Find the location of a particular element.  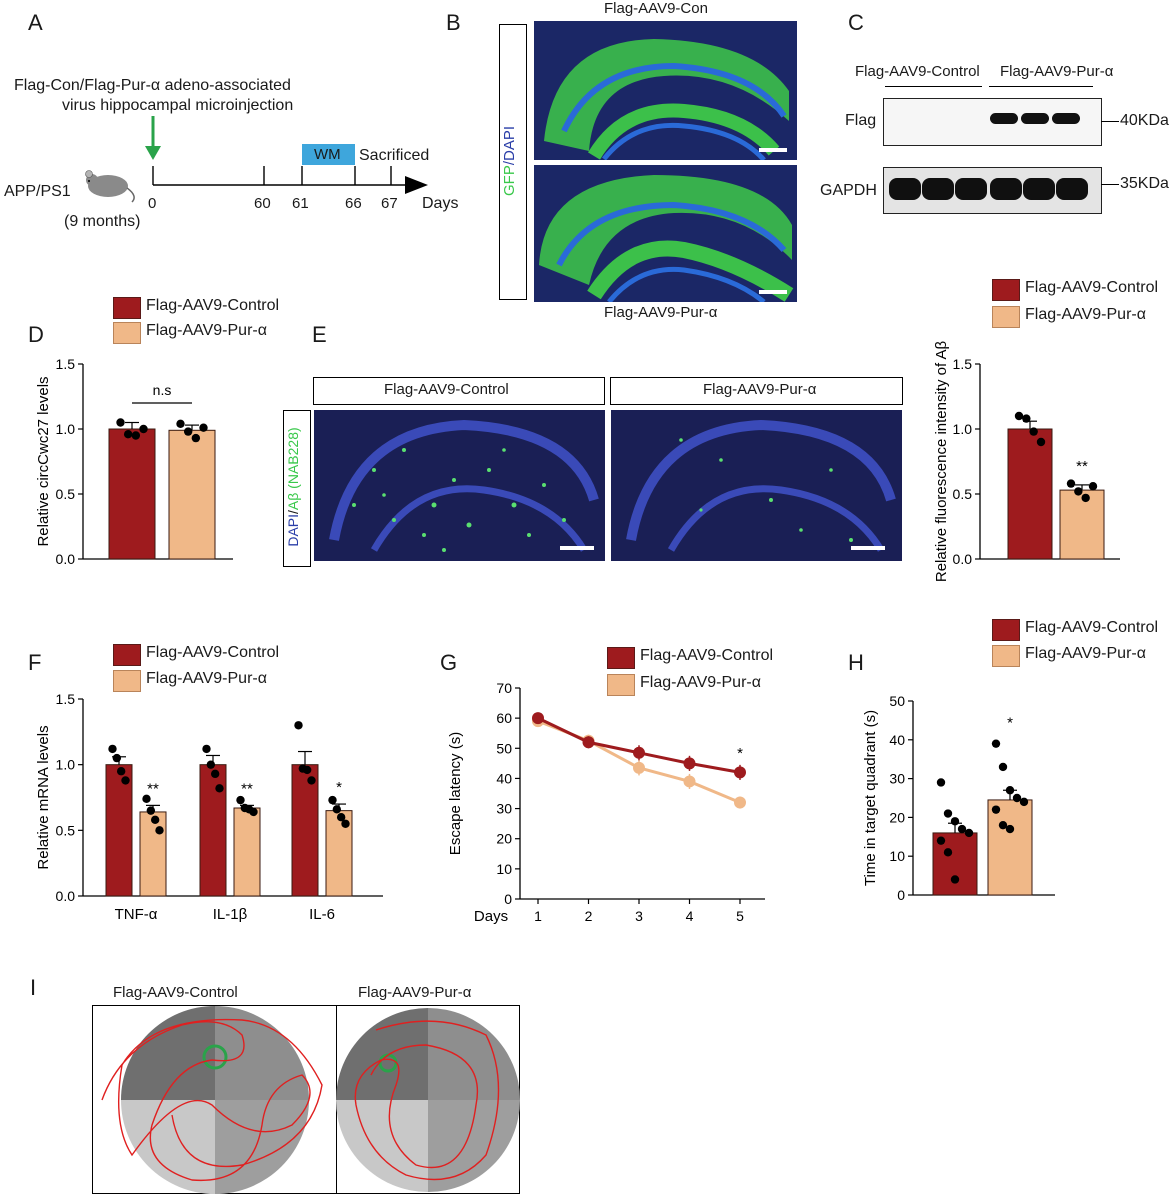

abeta-image-control is located at coordinates (459, 485).